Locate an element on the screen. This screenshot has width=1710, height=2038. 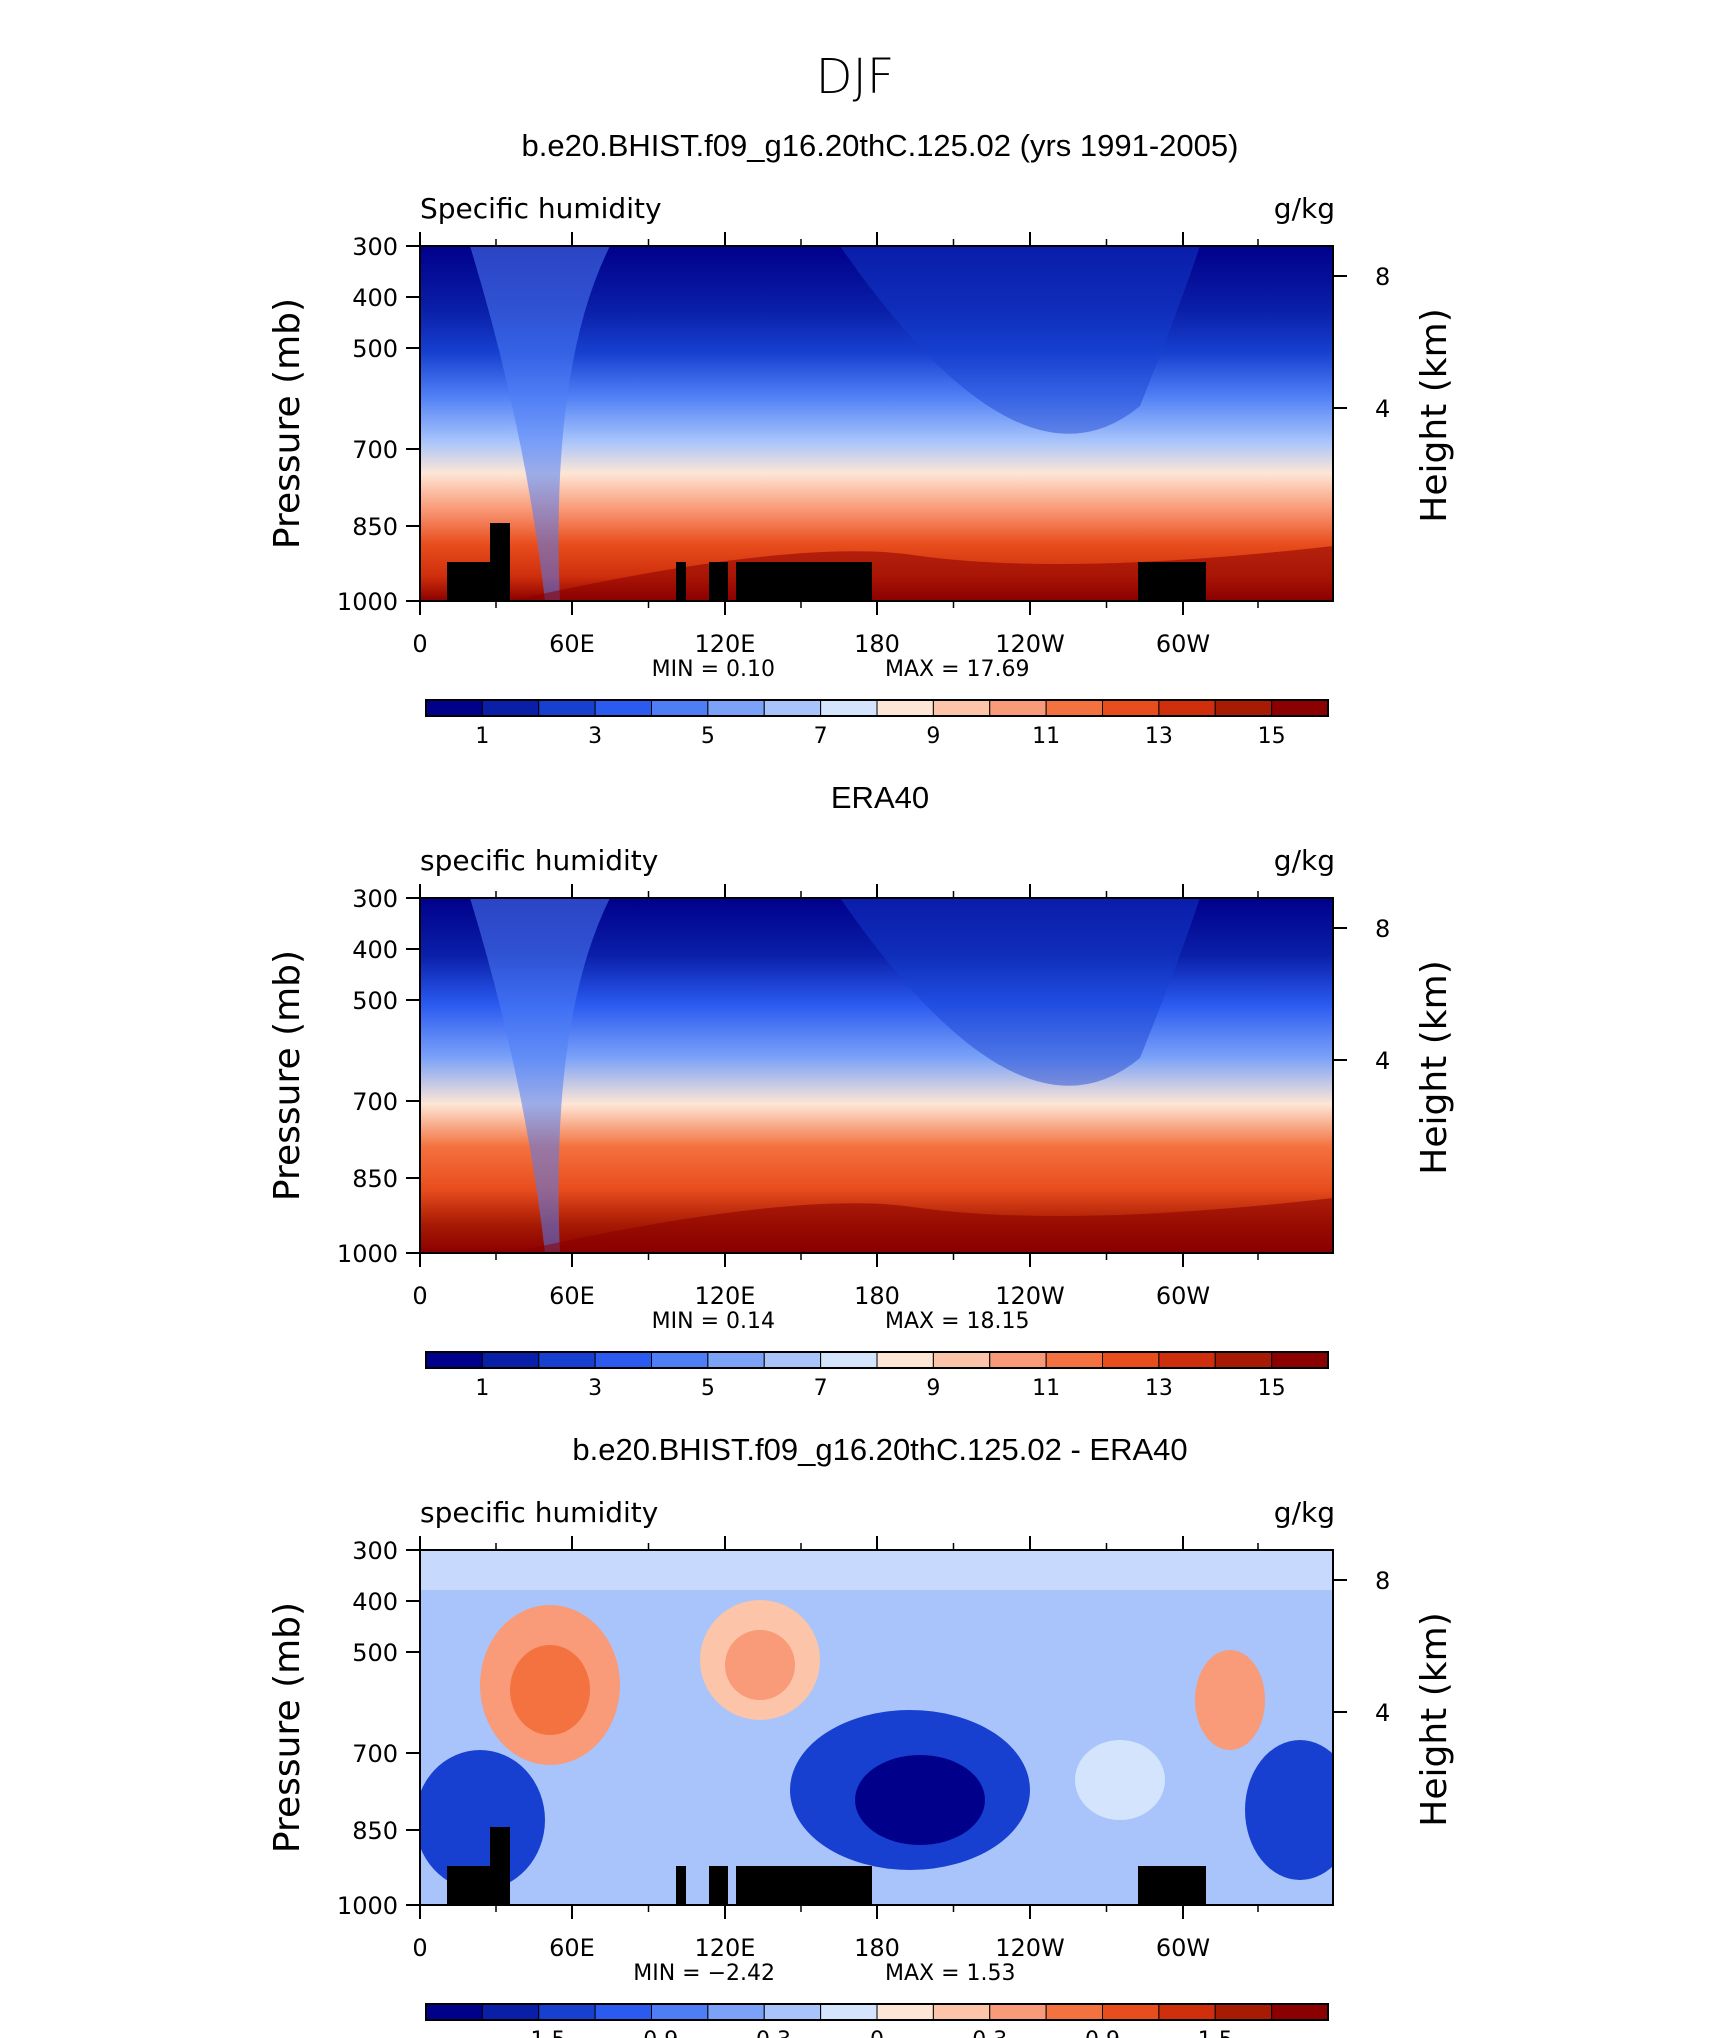
colorbar-label: 9 is located at coordinates (933, 736).